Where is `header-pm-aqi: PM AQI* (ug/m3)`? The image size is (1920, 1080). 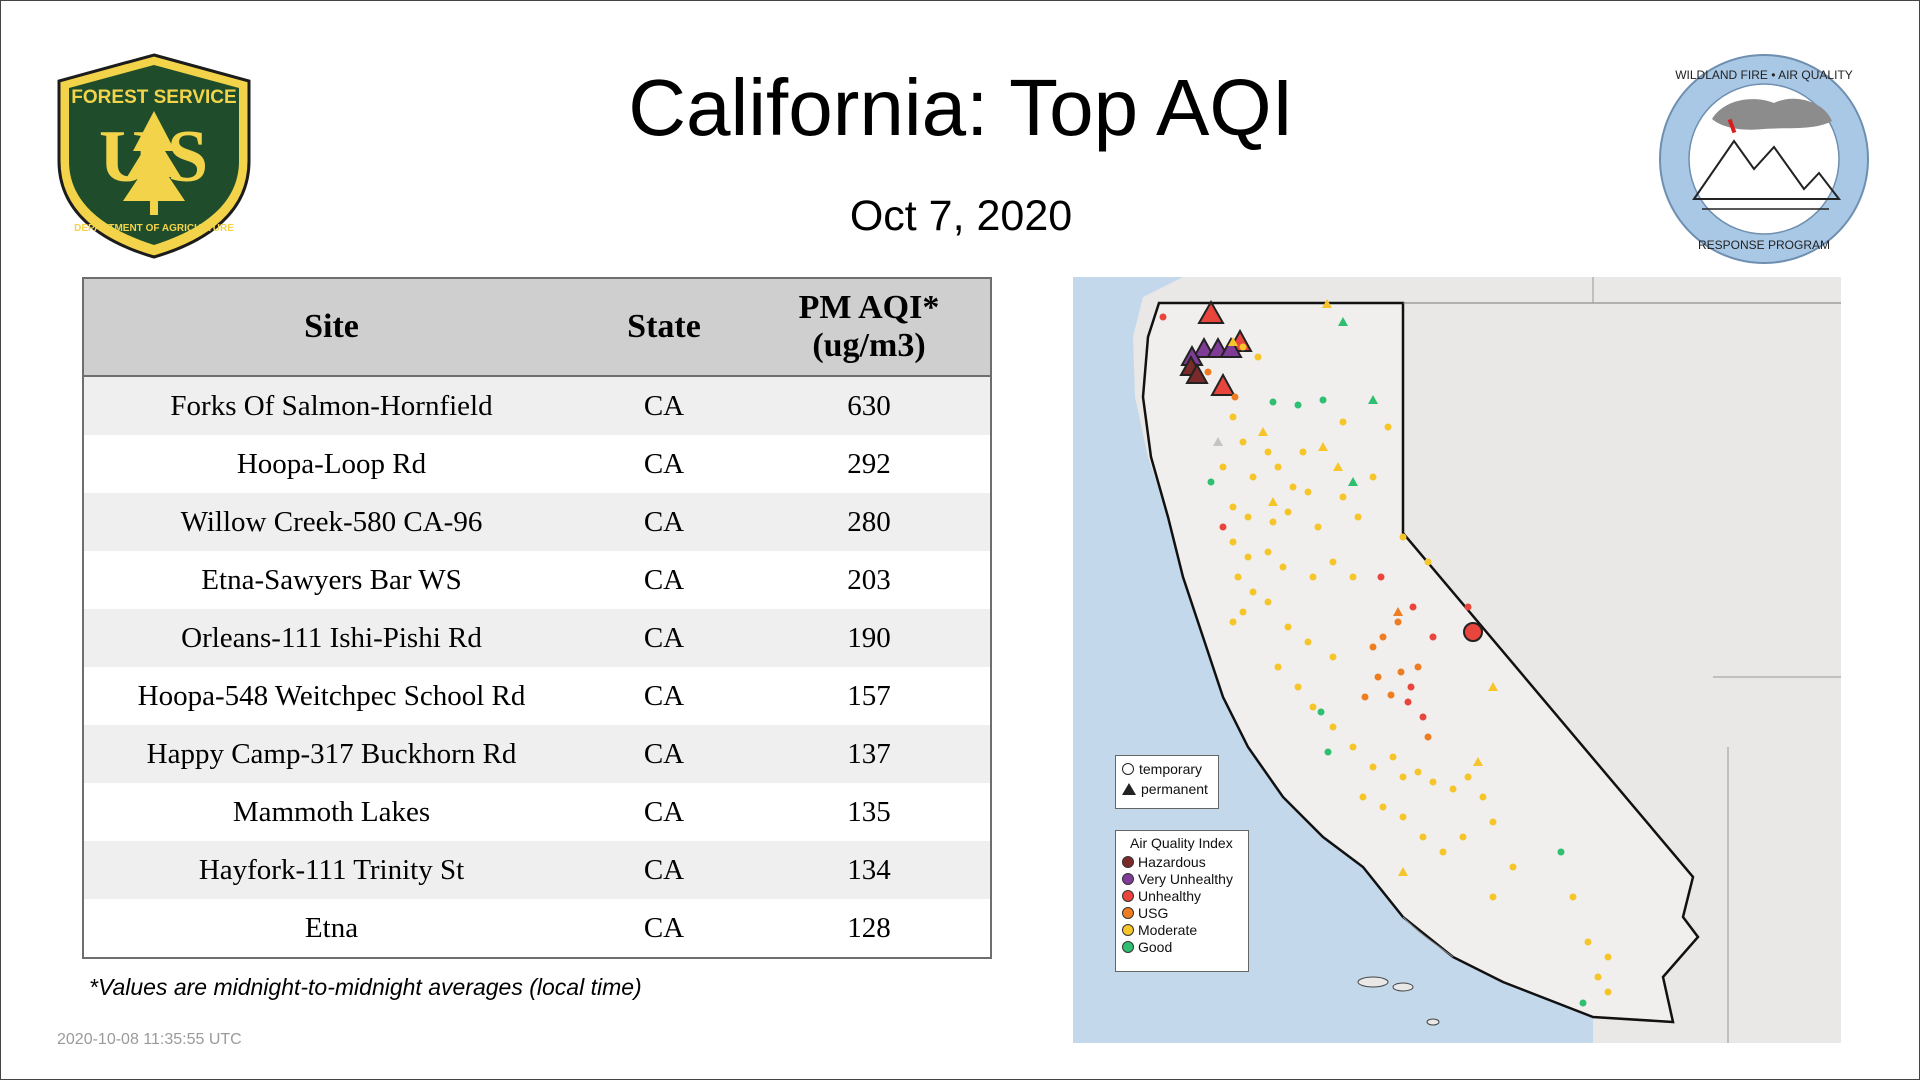
header-pm-aqi: PM AQI* (ug/m3) is located at coordinates (869, 327).